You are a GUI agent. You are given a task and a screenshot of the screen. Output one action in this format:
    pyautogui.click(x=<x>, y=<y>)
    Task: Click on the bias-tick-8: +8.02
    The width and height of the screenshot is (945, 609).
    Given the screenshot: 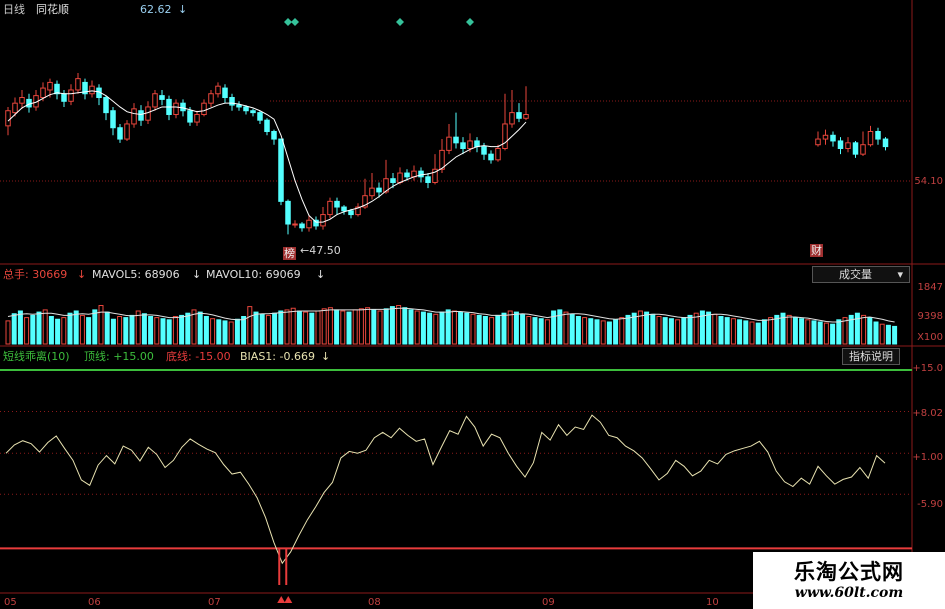 What is the action you would take?
    pyautogui.click(x=927, y=413)
    